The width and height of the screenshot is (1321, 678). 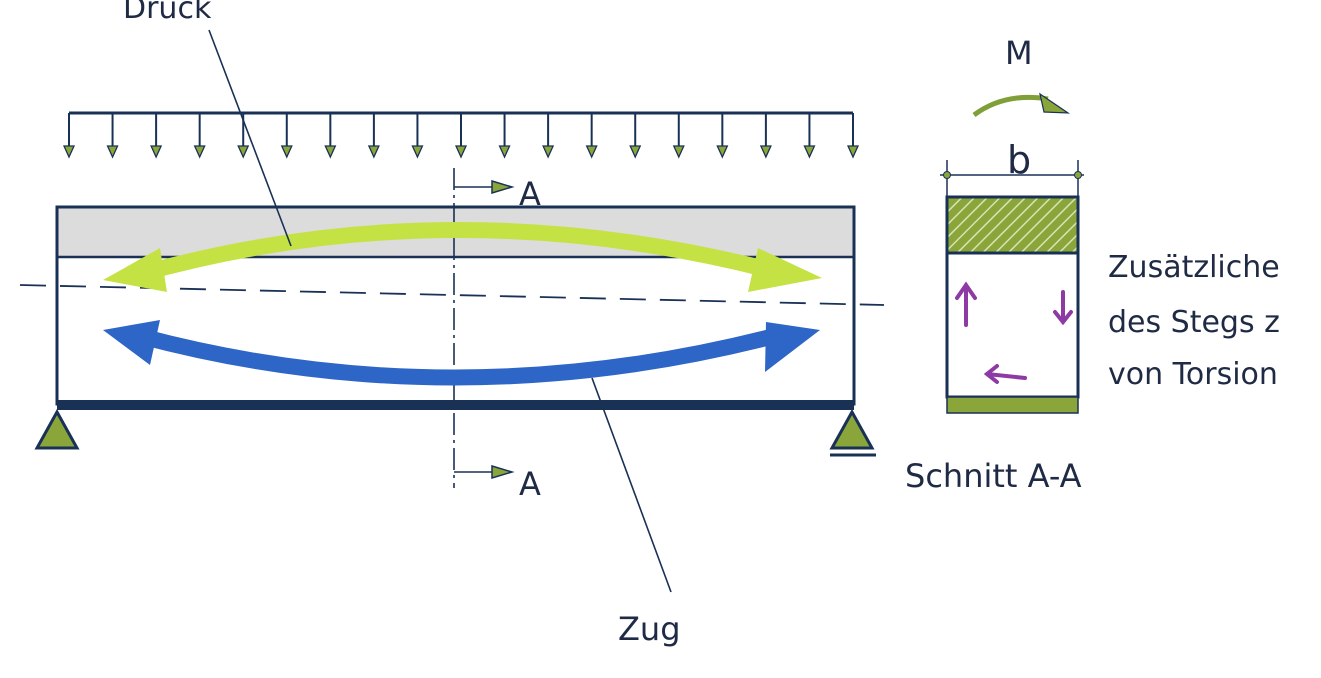 I want to click on note-line-2: des Stegs z, so click(x=1194, y=322).